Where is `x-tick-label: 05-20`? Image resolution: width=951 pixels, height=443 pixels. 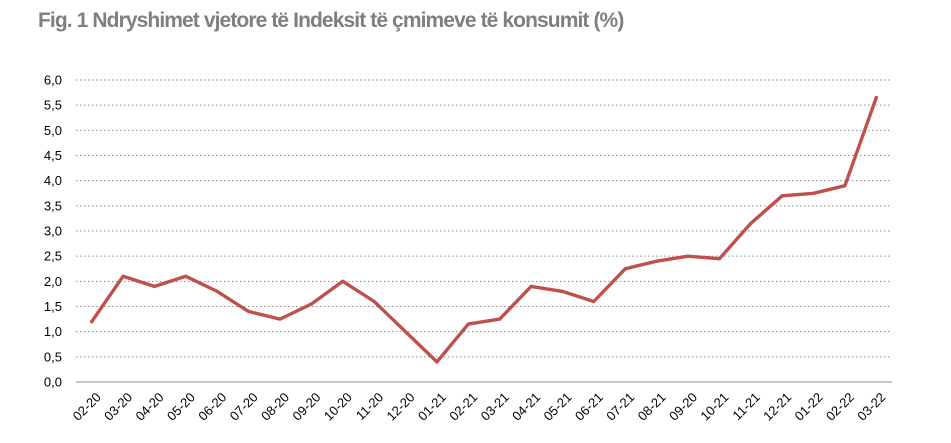
x-tick-label: 05-20 is located at coordinates (181, 407).